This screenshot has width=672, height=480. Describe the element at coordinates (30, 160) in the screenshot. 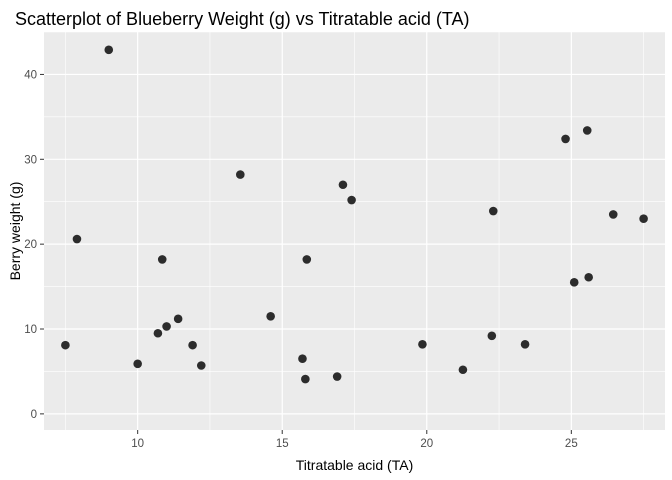

I see `y-tick-label: 30` at that location.